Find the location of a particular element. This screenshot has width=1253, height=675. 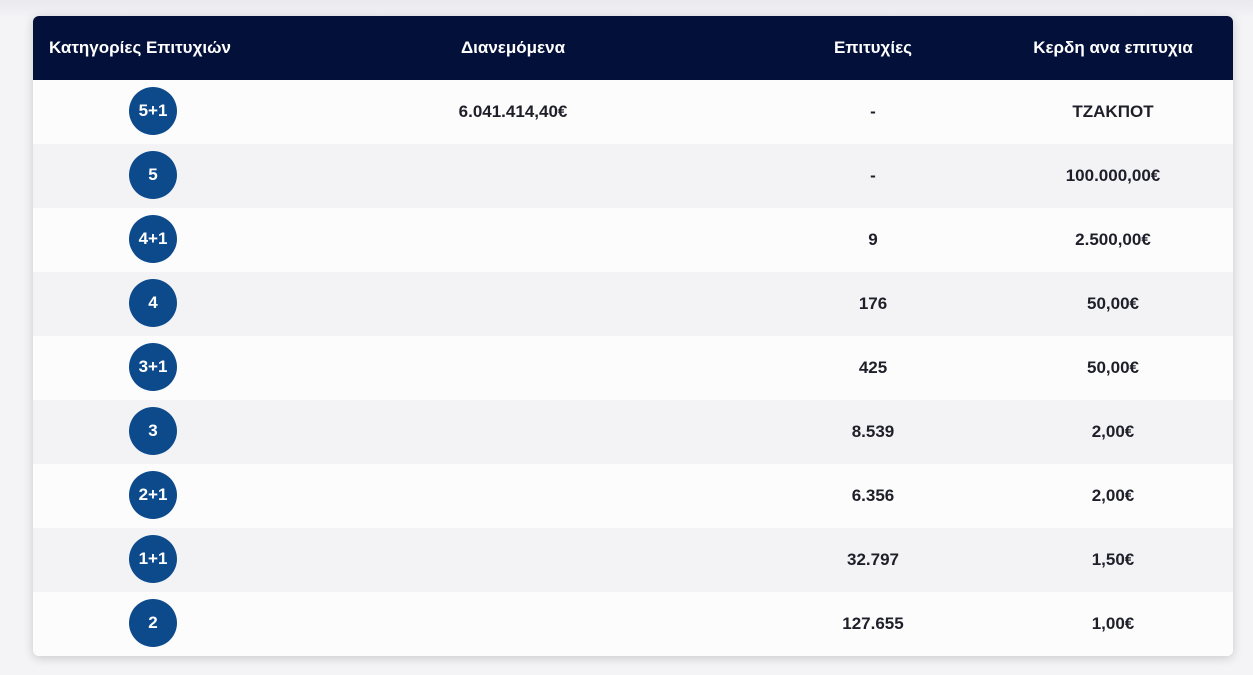

category-cell: 2 is located at coordinates (153, 624).